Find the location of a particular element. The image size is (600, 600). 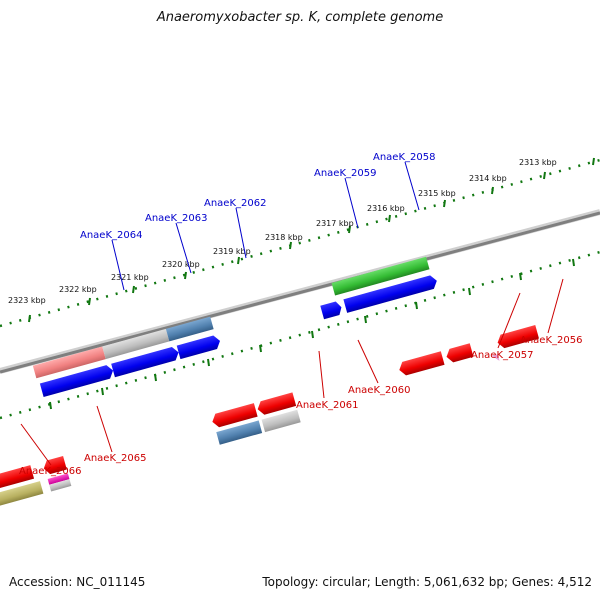

gene-2056-arrow is located at coordinates (460, 353).